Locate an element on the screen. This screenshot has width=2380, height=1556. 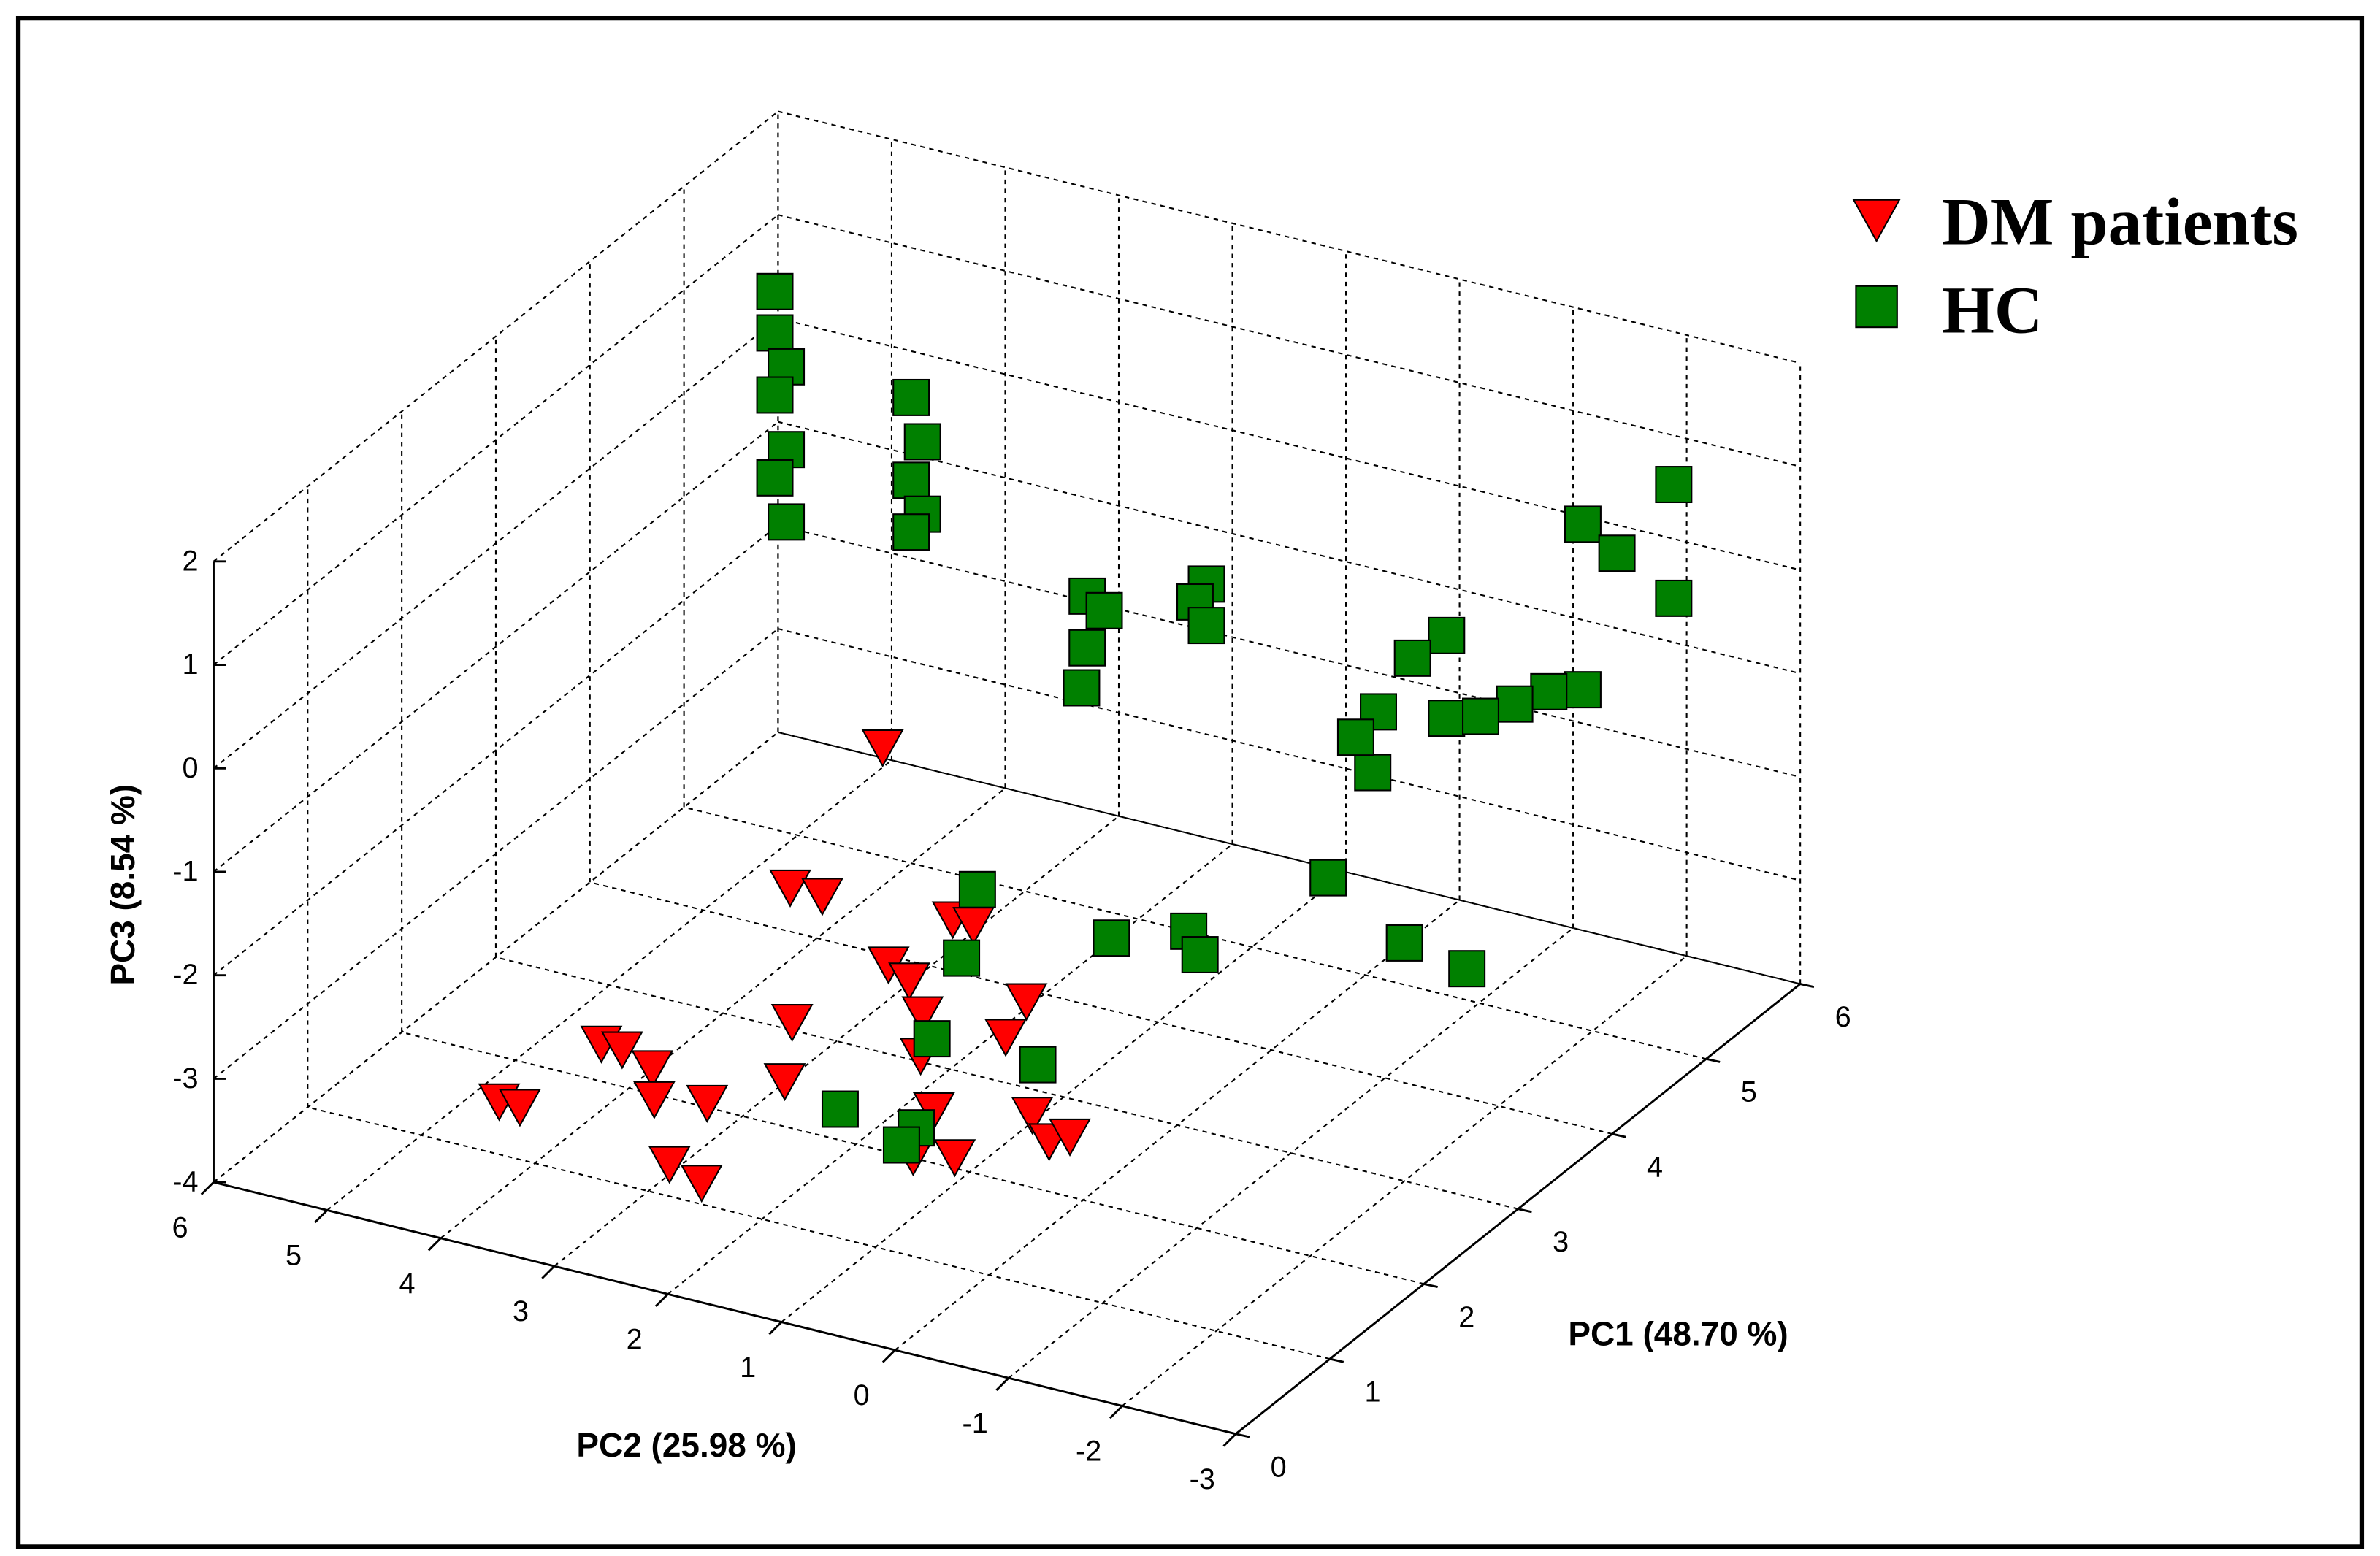
y-axis is located at coordinates (724, 1308).